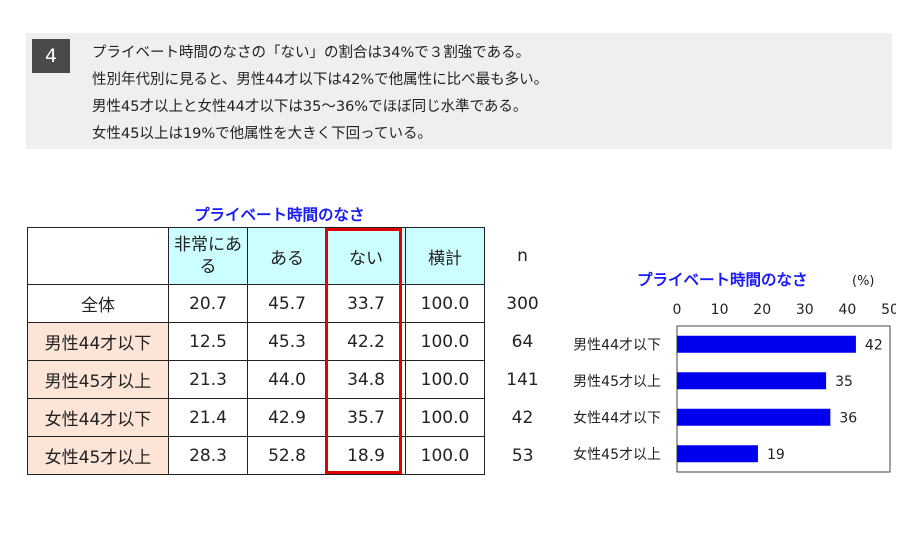 The width and height of the screenshot is (902, 537). Describe the element at coordinates (310, 107) in the screenshot. I see `note-line: 男性45才以上と女性44才以下は35～36%でほぼ同じ水準である。` at that location.